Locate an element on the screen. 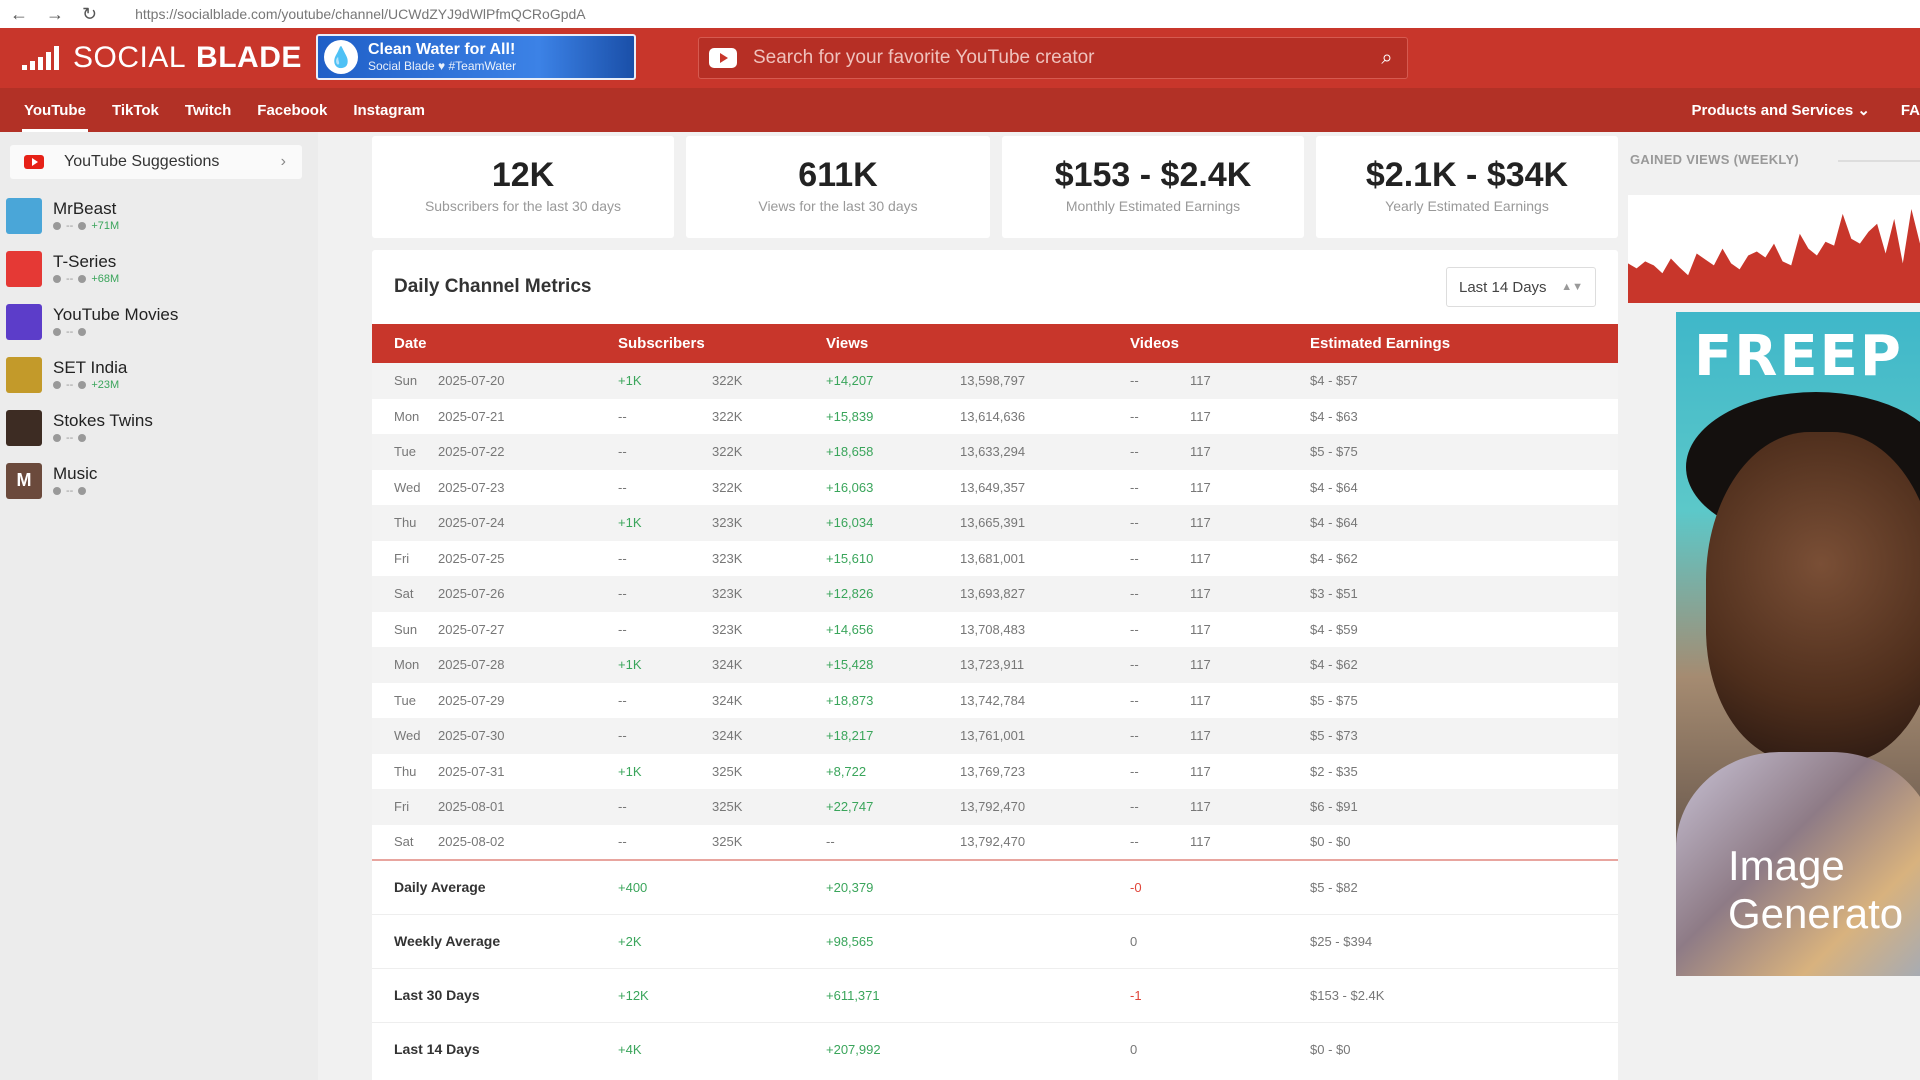 This screenshot has width=1920, height=1080. row-subs: 325K is located at coordinates (727, 771).